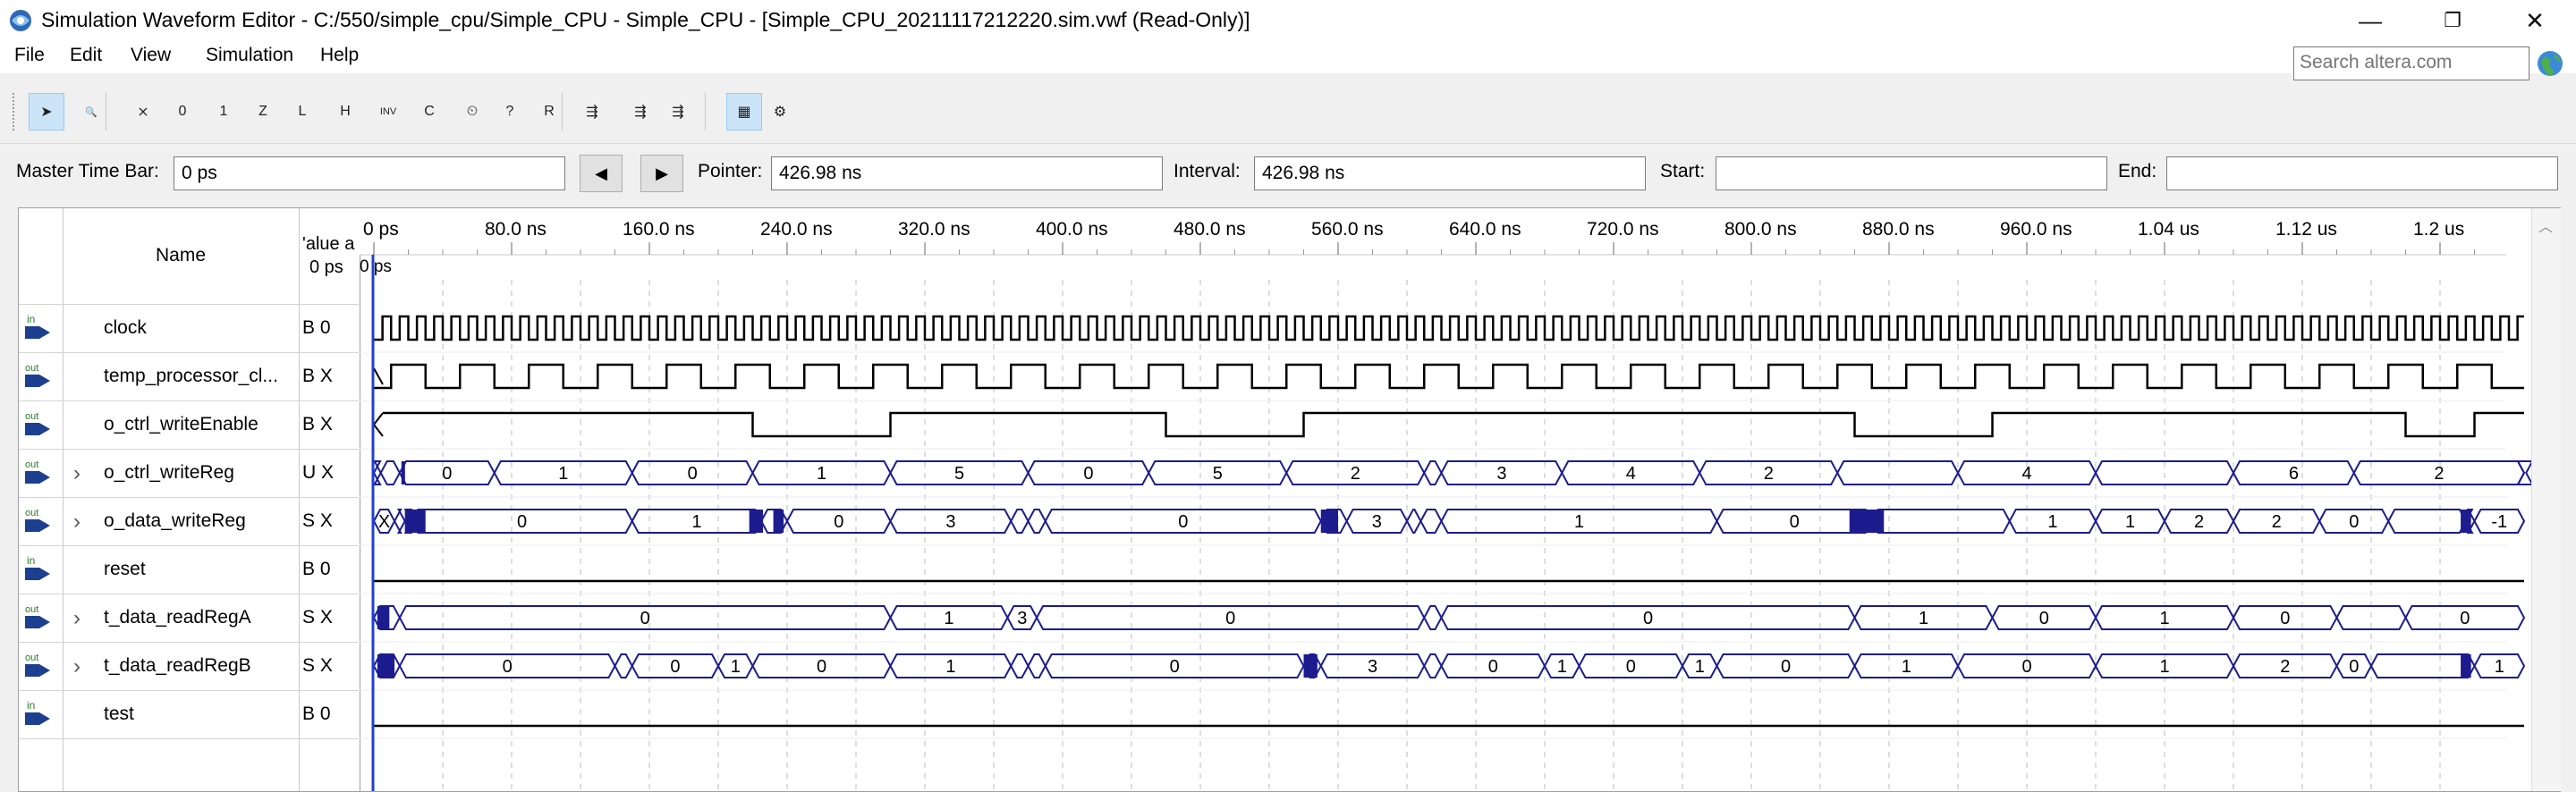  What do you see at coordinates (340, 55) in the screenshot?
I see `menu-help: Help` at bounding box center [340, 55].